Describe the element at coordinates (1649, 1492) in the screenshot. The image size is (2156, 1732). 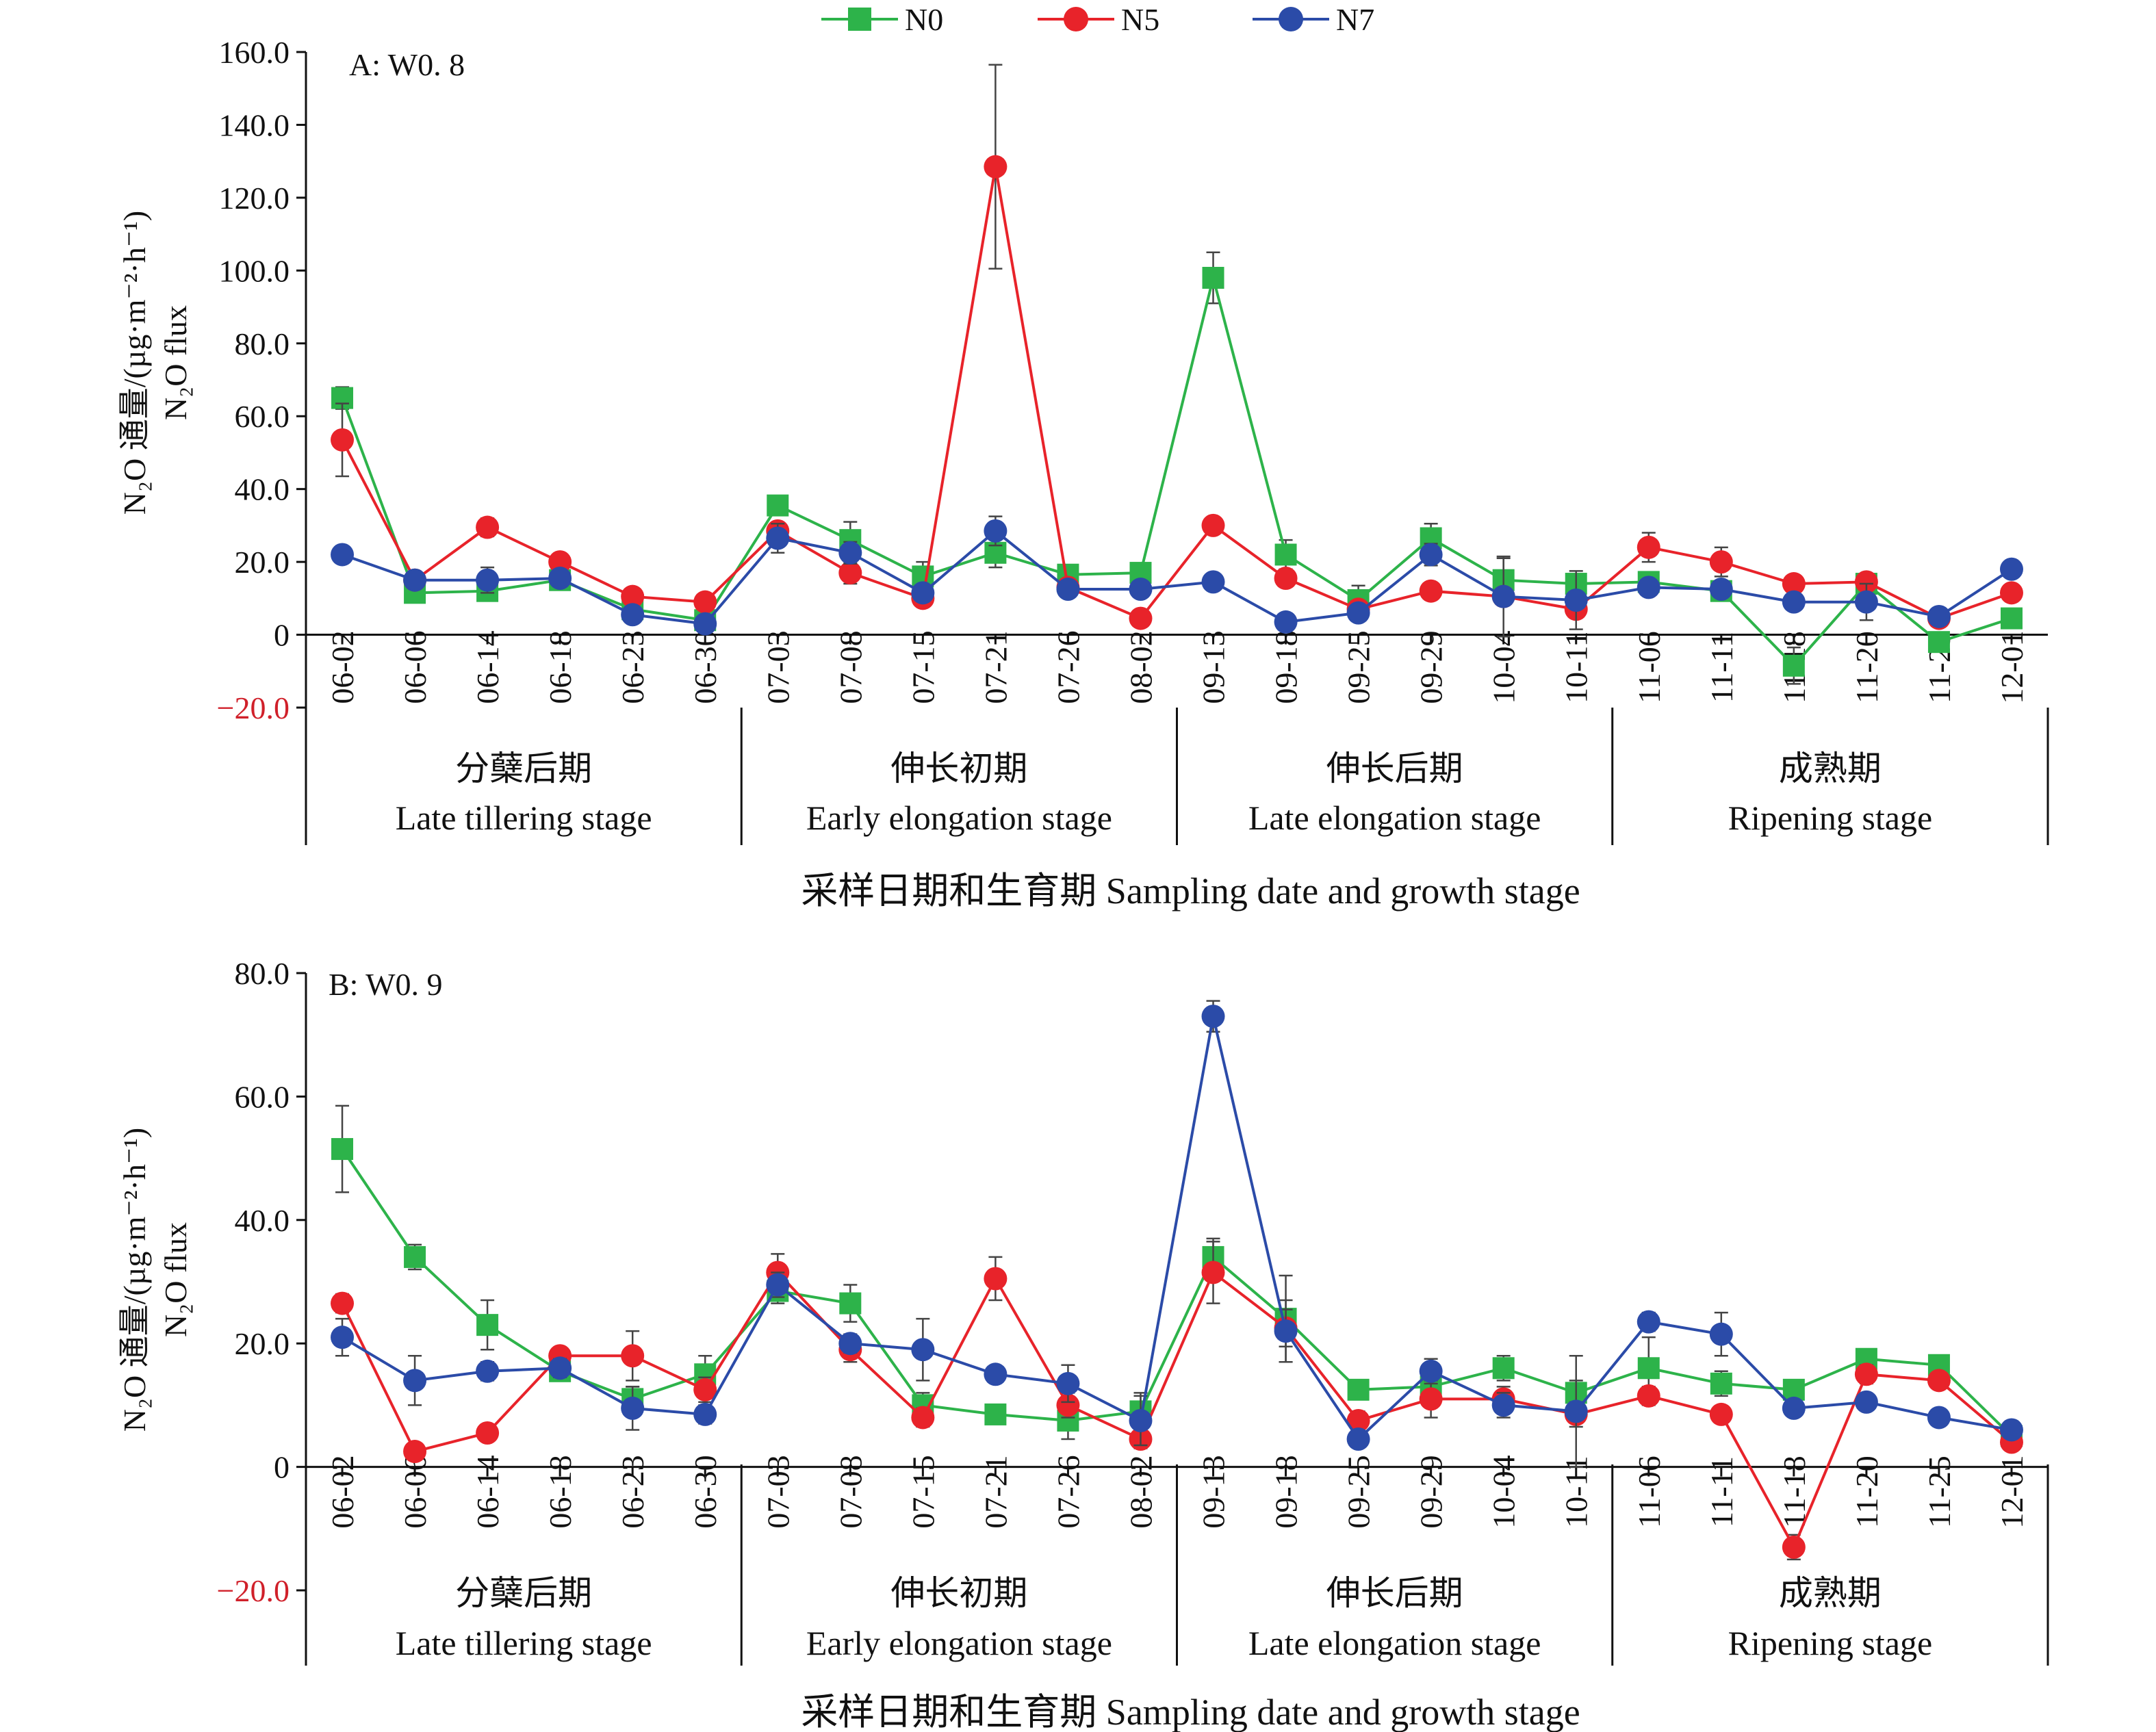
I see `x-tick-label: 11-06` at that location.